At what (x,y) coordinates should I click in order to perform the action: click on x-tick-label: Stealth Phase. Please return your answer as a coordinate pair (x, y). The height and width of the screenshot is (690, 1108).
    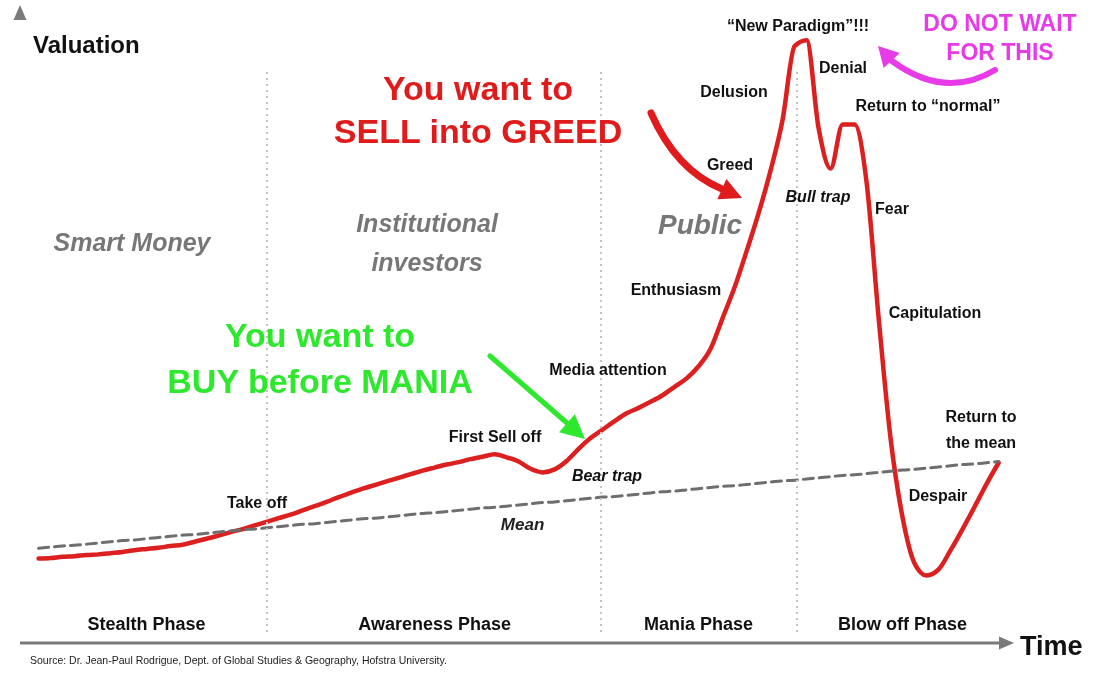
    Looking at the image, I should click on (146, 624).